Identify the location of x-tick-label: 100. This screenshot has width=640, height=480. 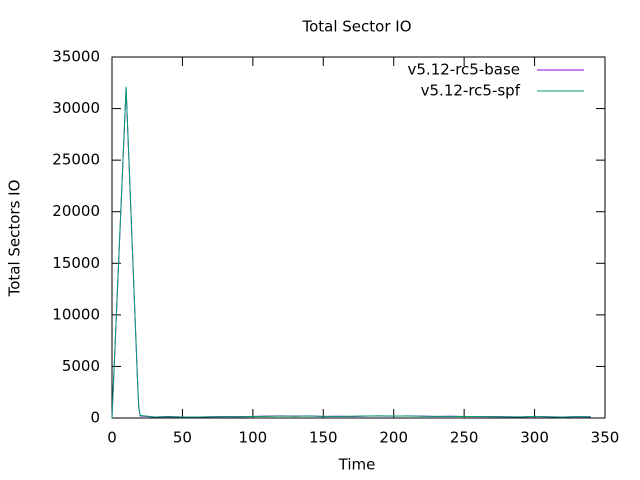
(253, 438).